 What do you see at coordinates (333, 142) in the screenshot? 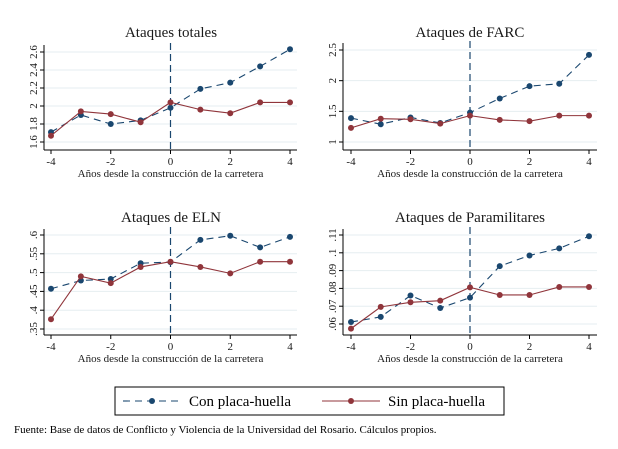
I see `y-tick-label: 1` at bounding box center [333, 142].